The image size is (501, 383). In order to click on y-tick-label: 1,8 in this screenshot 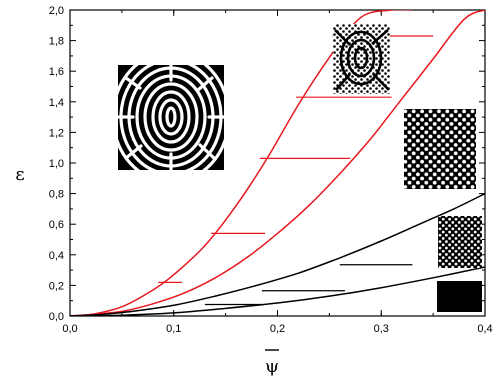, I will do `click(56, 42)`.